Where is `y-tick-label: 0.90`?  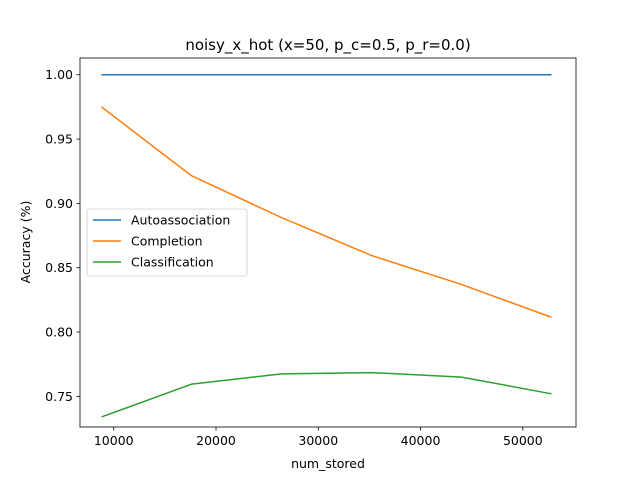
y-tick-label: 0.90 is located at coordinates (59, 203).